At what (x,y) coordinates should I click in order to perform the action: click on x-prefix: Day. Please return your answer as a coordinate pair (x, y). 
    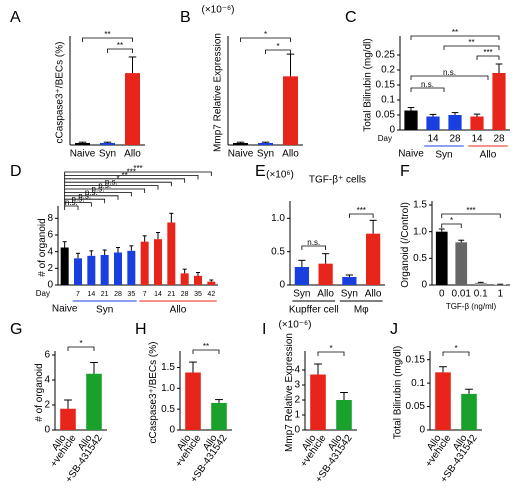
    Looking at the image, I should click on (385, 138).